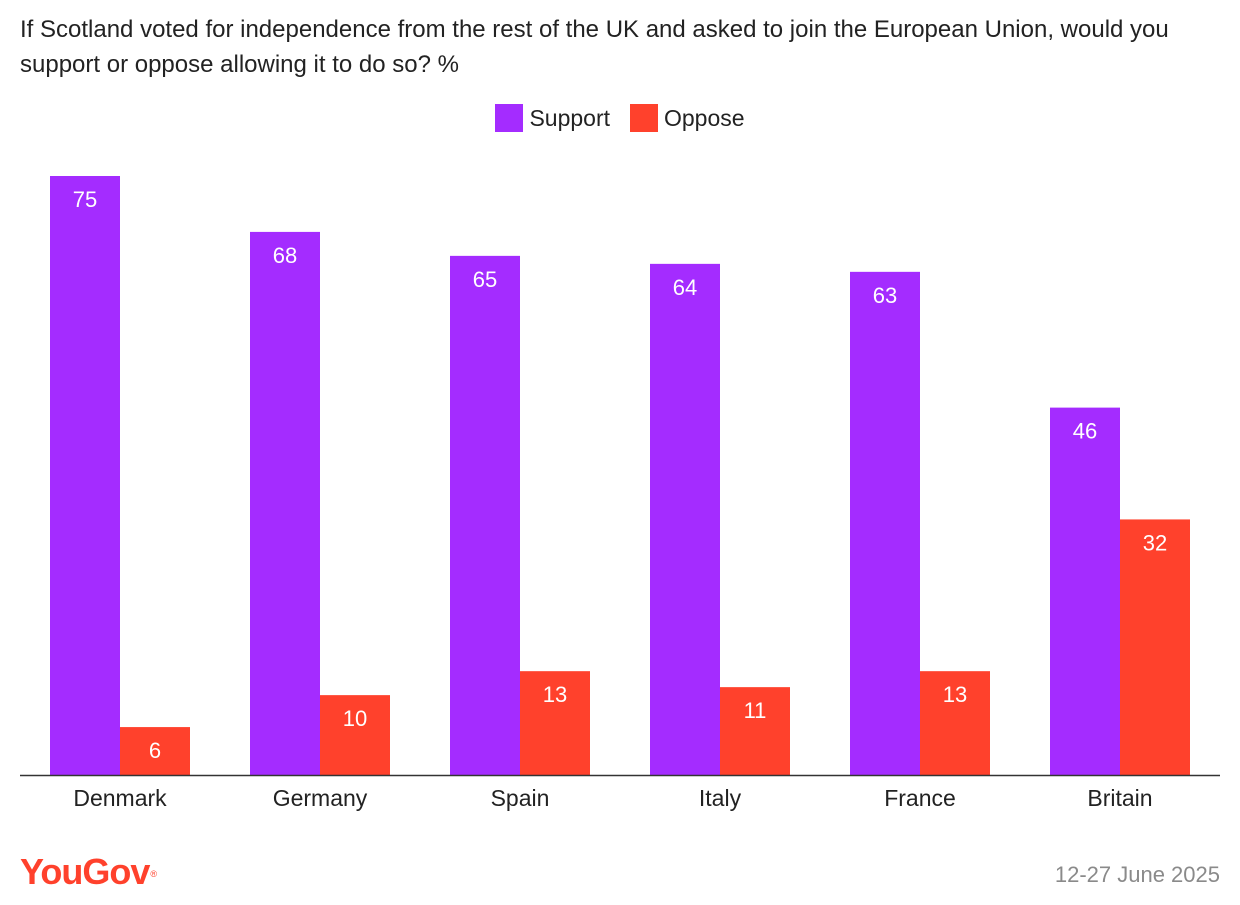  I want to click on legend-item-oppose: Oppose, so click(687, 118).